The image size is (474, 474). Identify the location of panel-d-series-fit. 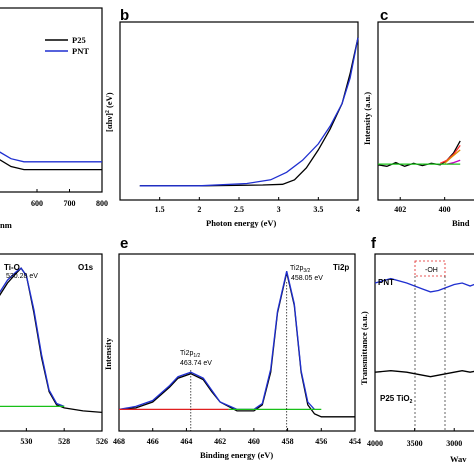
(32, 337).